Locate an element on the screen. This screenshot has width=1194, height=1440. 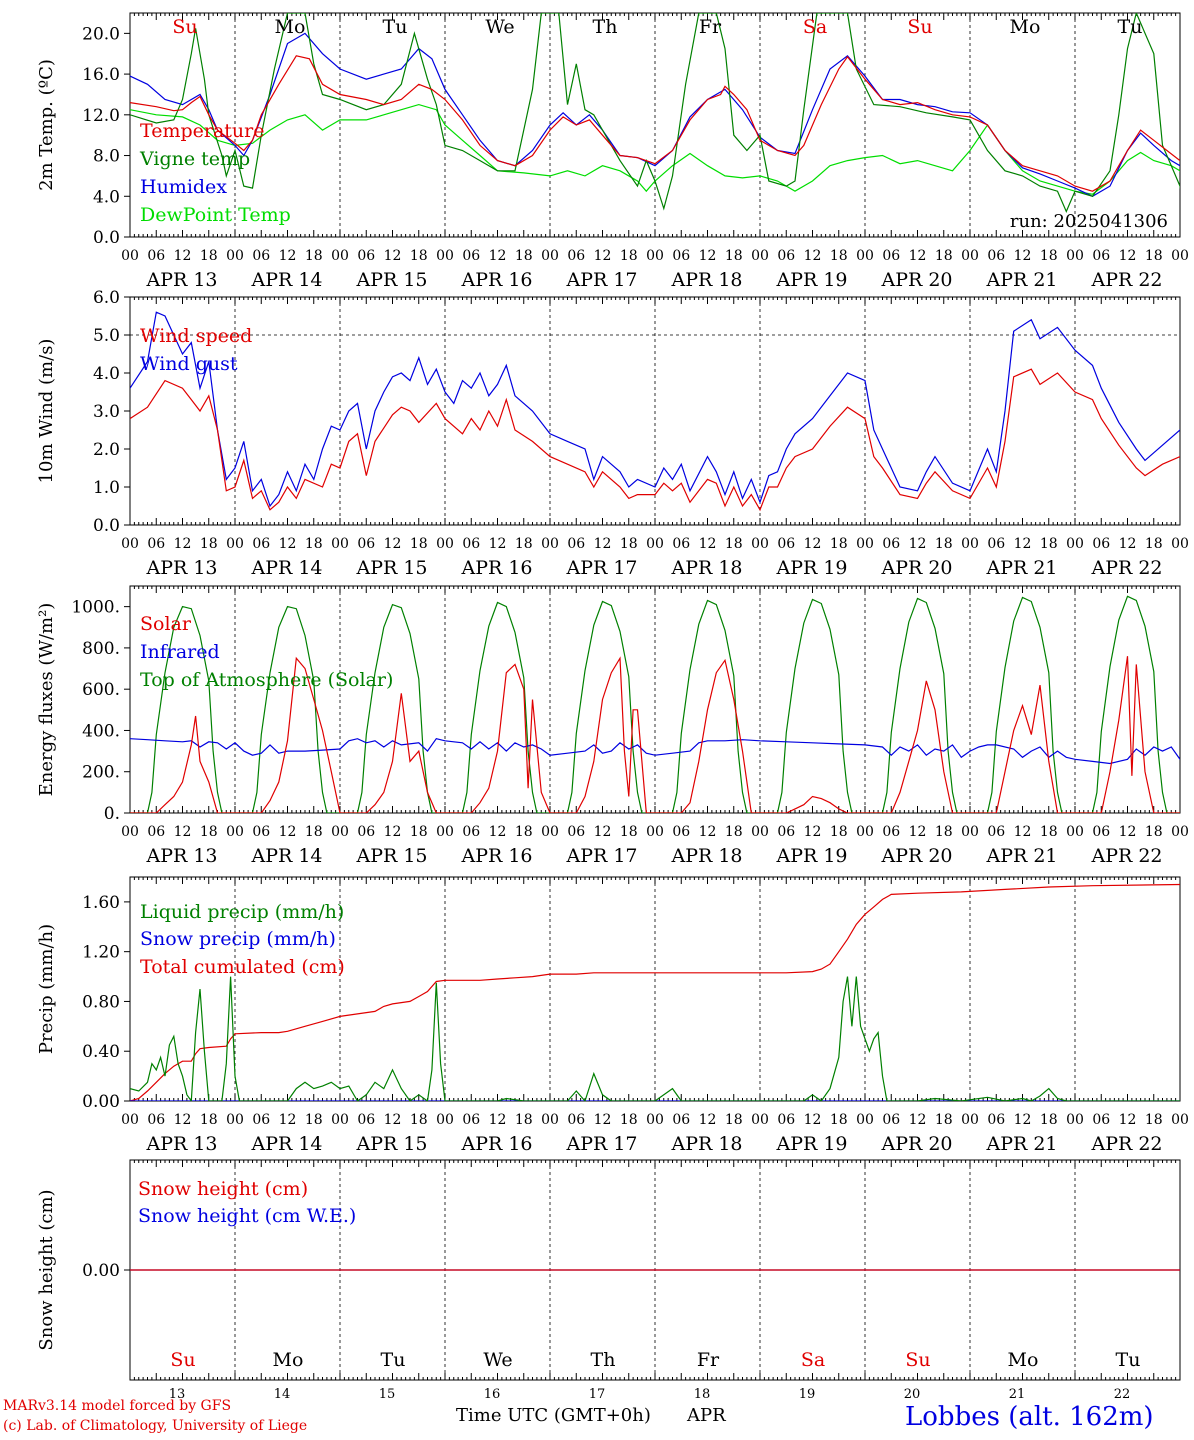
legend-entry: Top of Atmosphere (Solar) is located at coordinates (266, 680).